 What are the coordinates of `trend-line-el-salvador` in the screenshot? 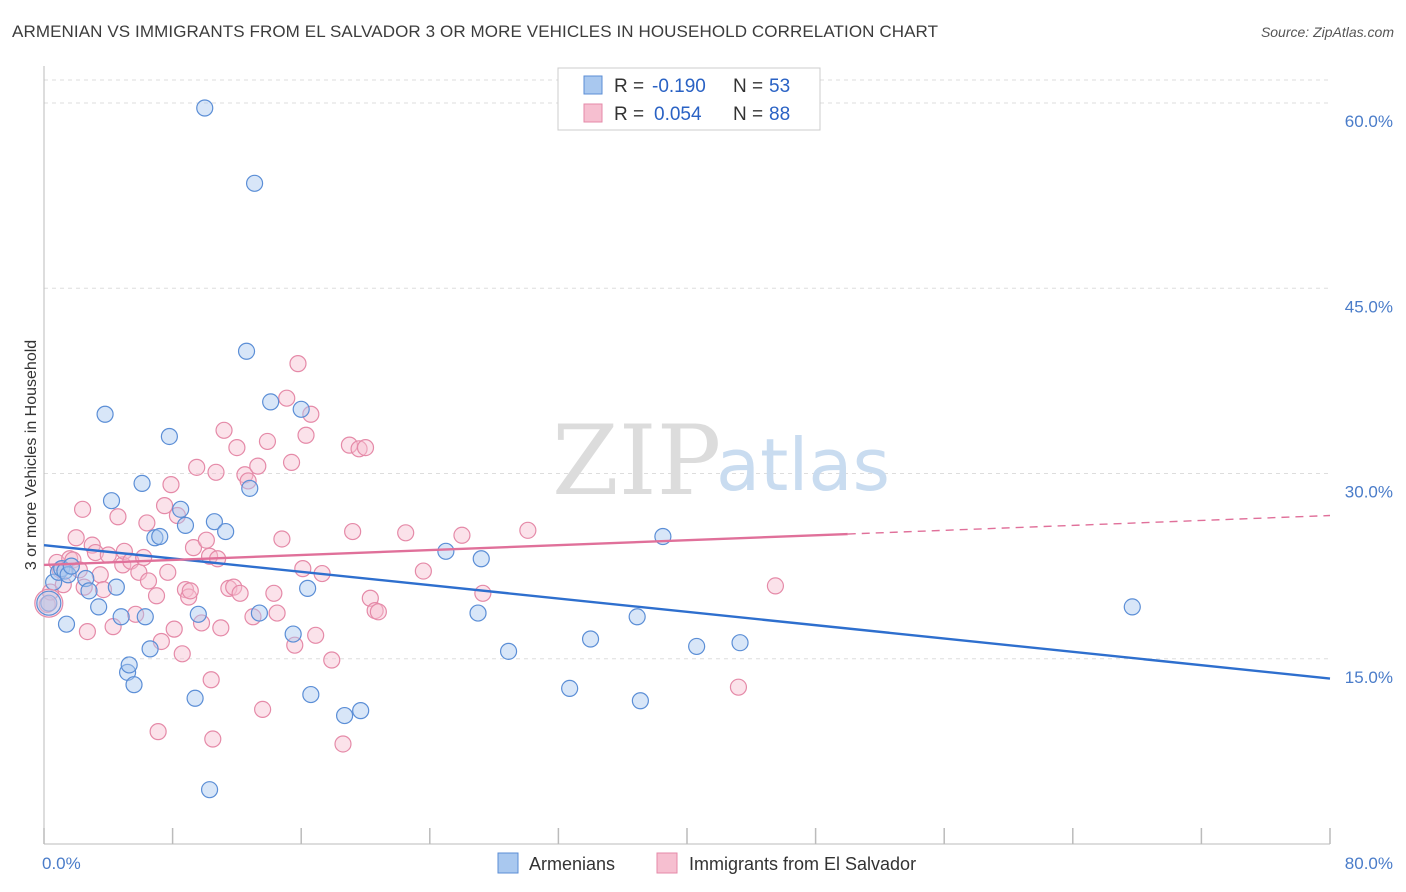 It's located at (445, 549).